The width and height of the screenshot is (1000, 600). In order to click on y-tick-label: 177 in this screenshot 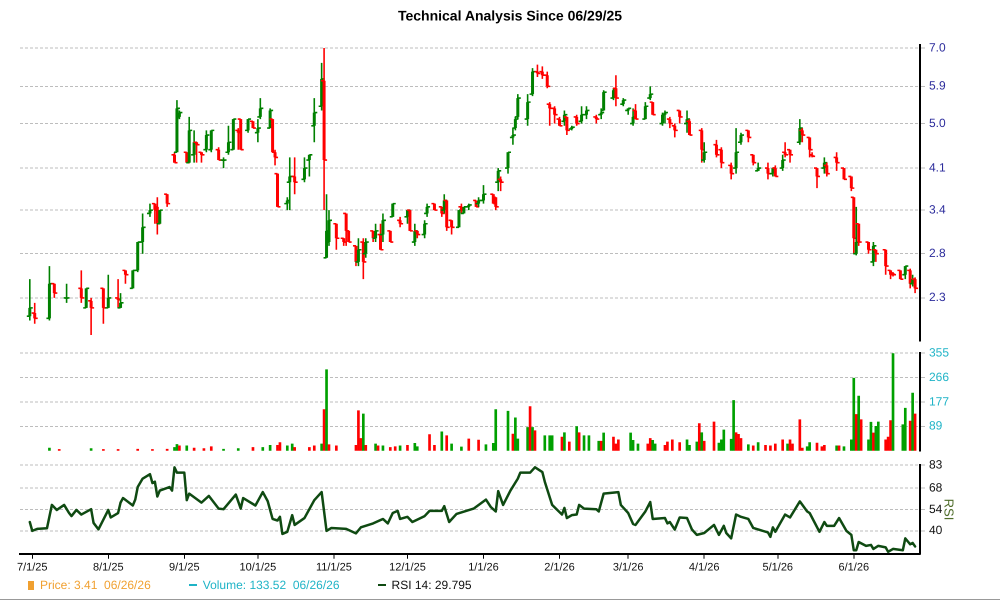, I will do `click(939, 401)`.